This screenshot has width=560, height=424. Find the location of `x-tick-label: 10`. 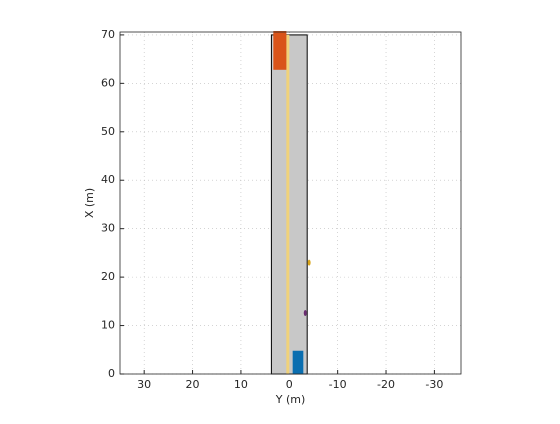

x-tick-label: 10 is located at coordinates (241, 384).